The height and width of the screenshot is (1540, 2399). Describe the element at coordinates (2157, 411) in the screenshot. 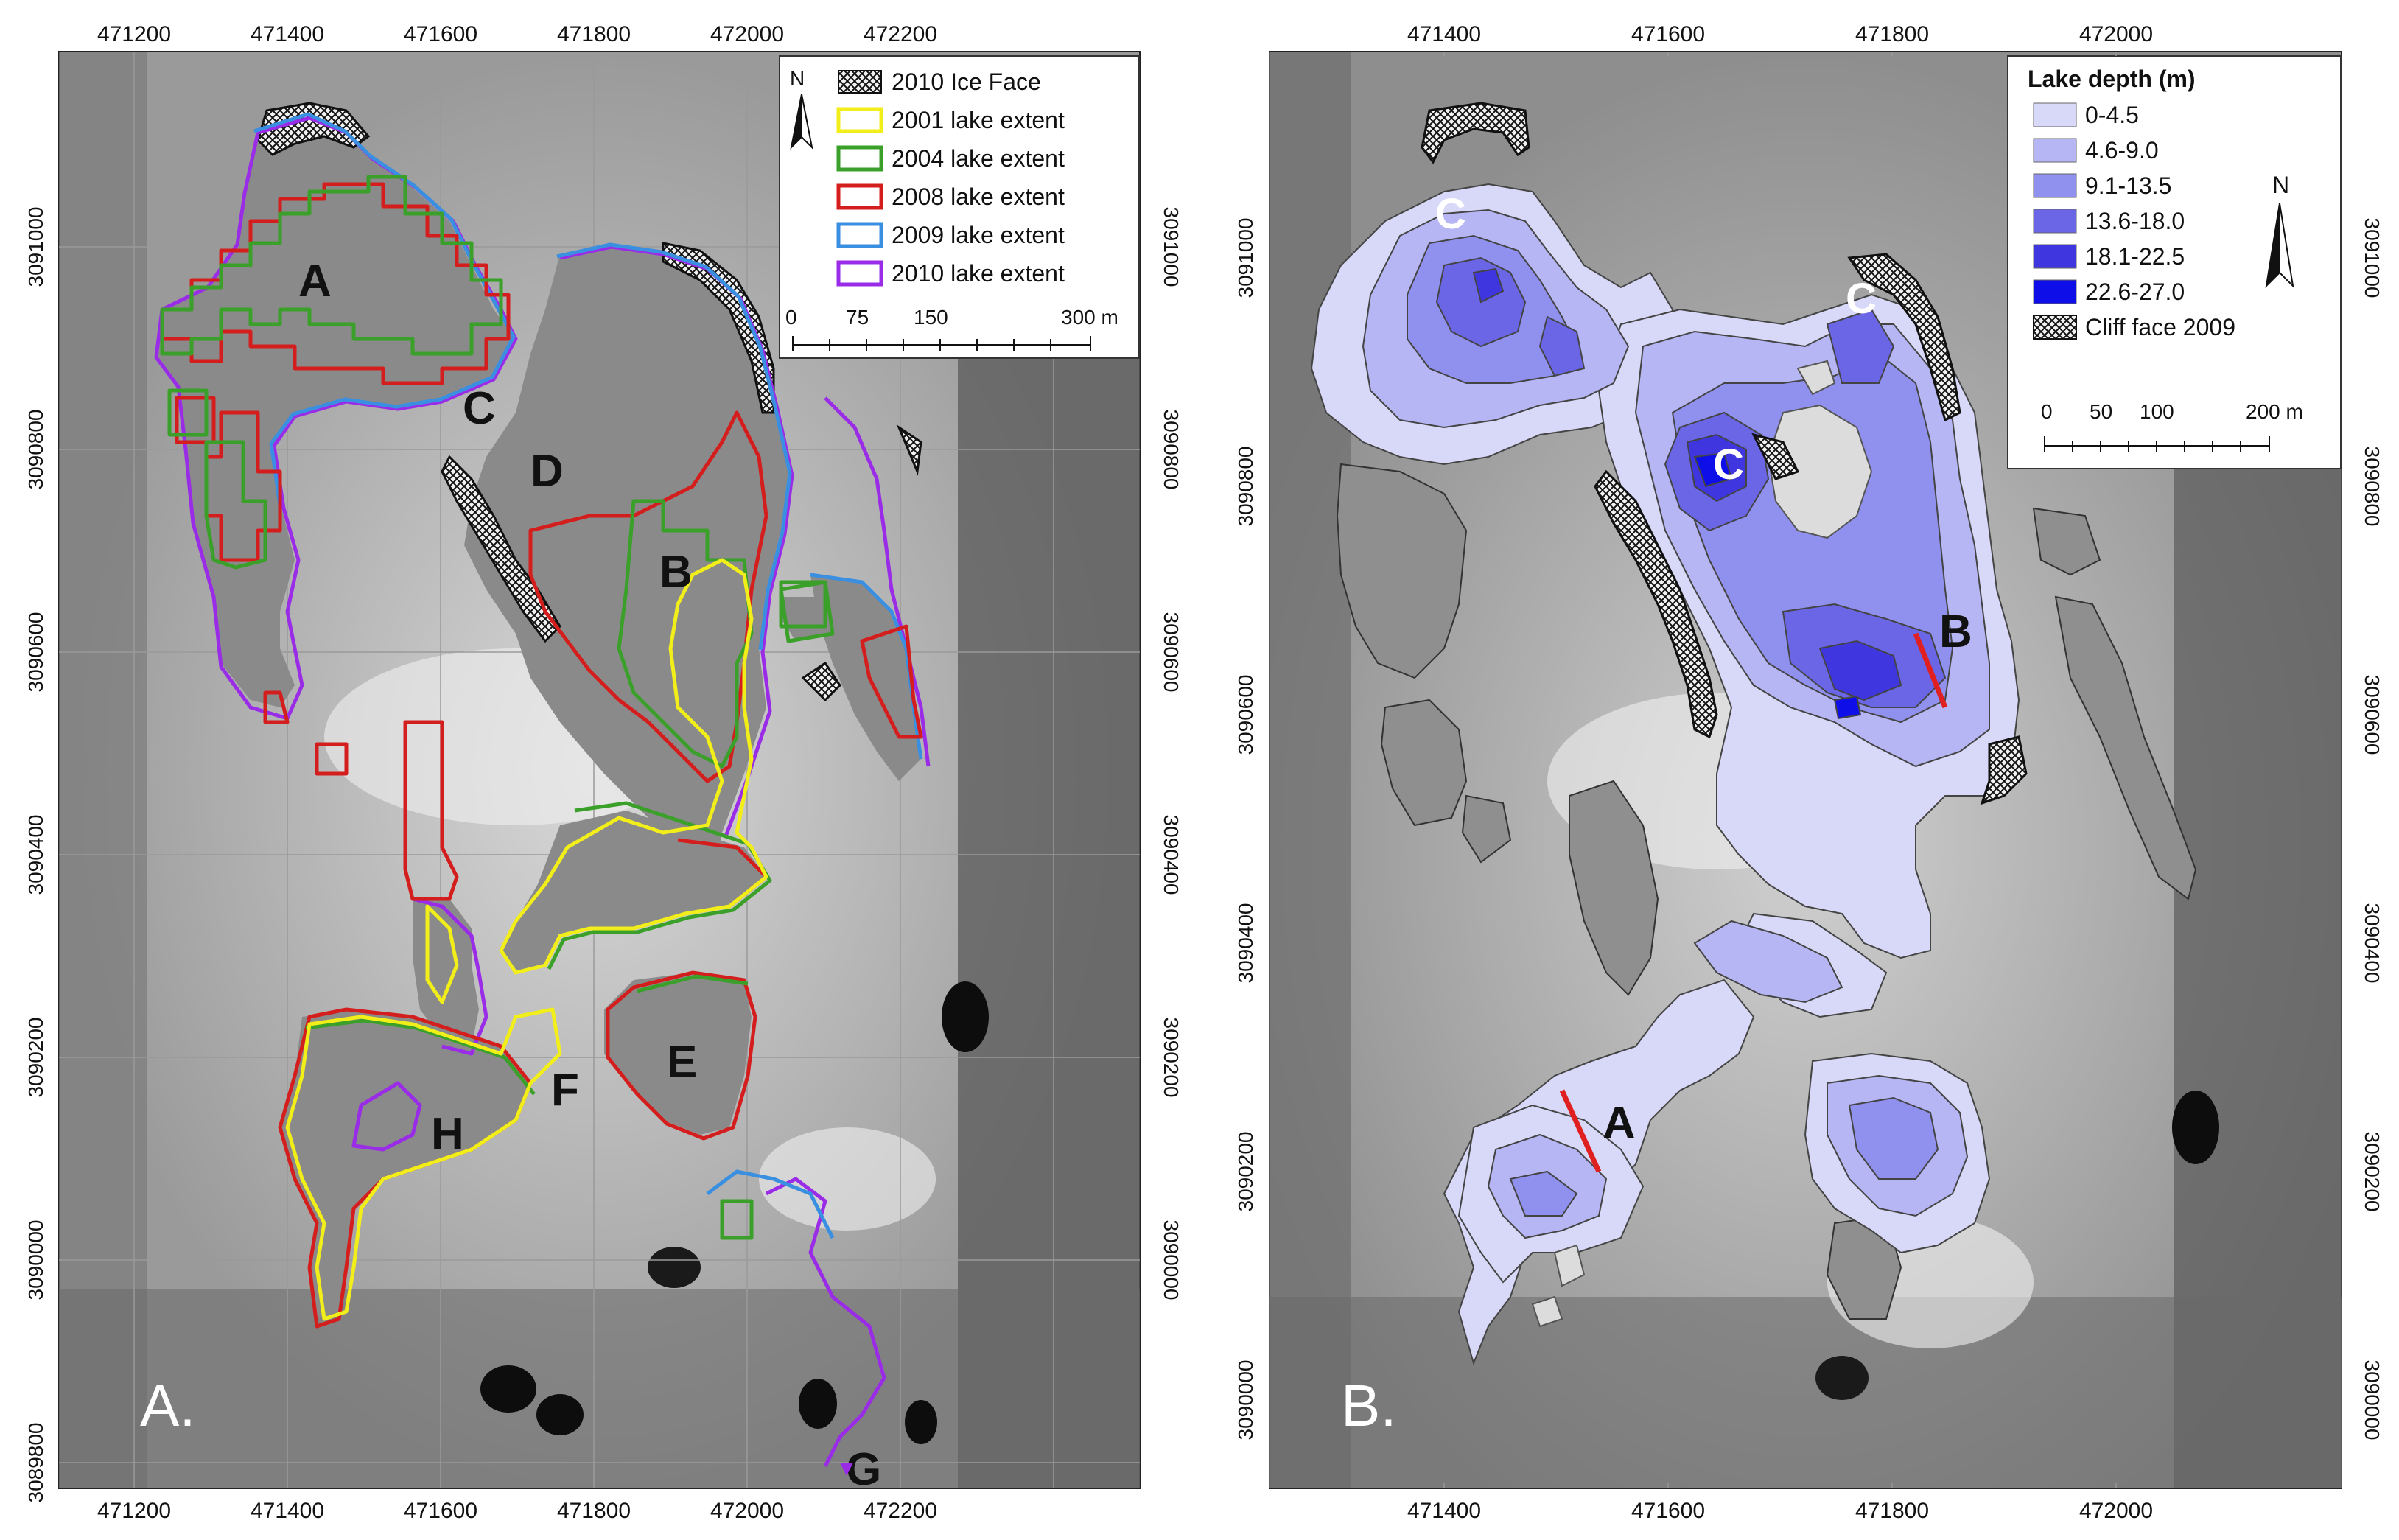

I see `scale-b-2: 100` at that location.